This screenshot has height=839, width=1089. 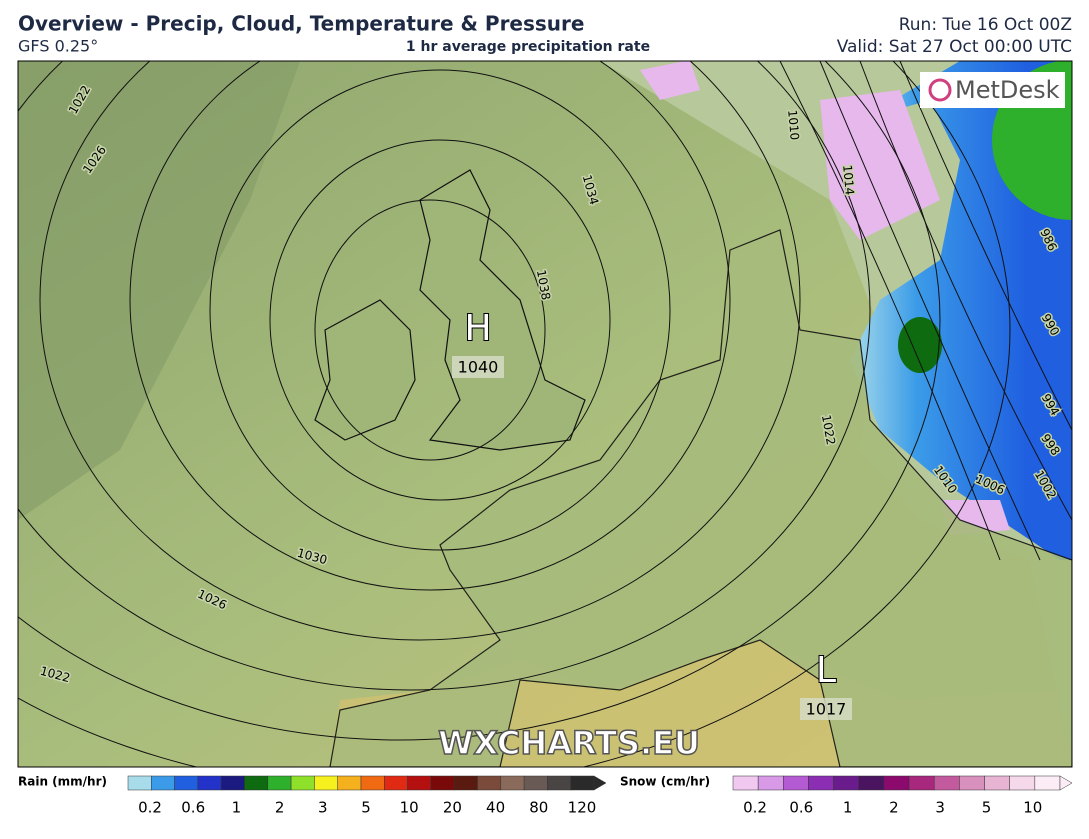 I want to click on logo-icon, so click(x=940, y=90).